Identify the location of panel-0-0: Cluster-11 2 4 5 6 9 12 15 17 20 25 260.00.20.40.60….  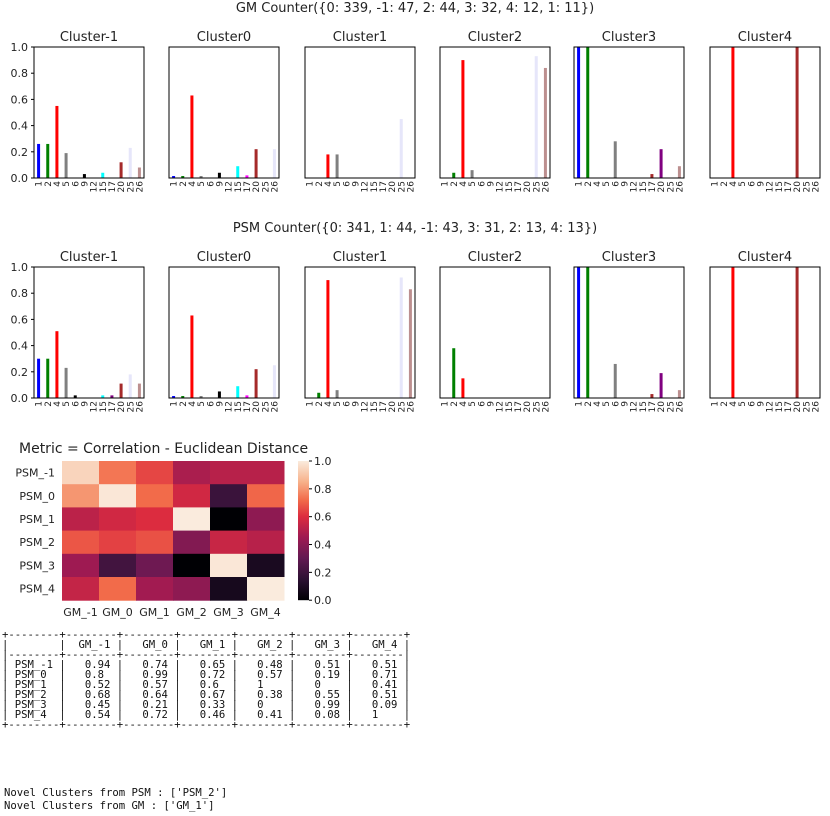
(78, 111).